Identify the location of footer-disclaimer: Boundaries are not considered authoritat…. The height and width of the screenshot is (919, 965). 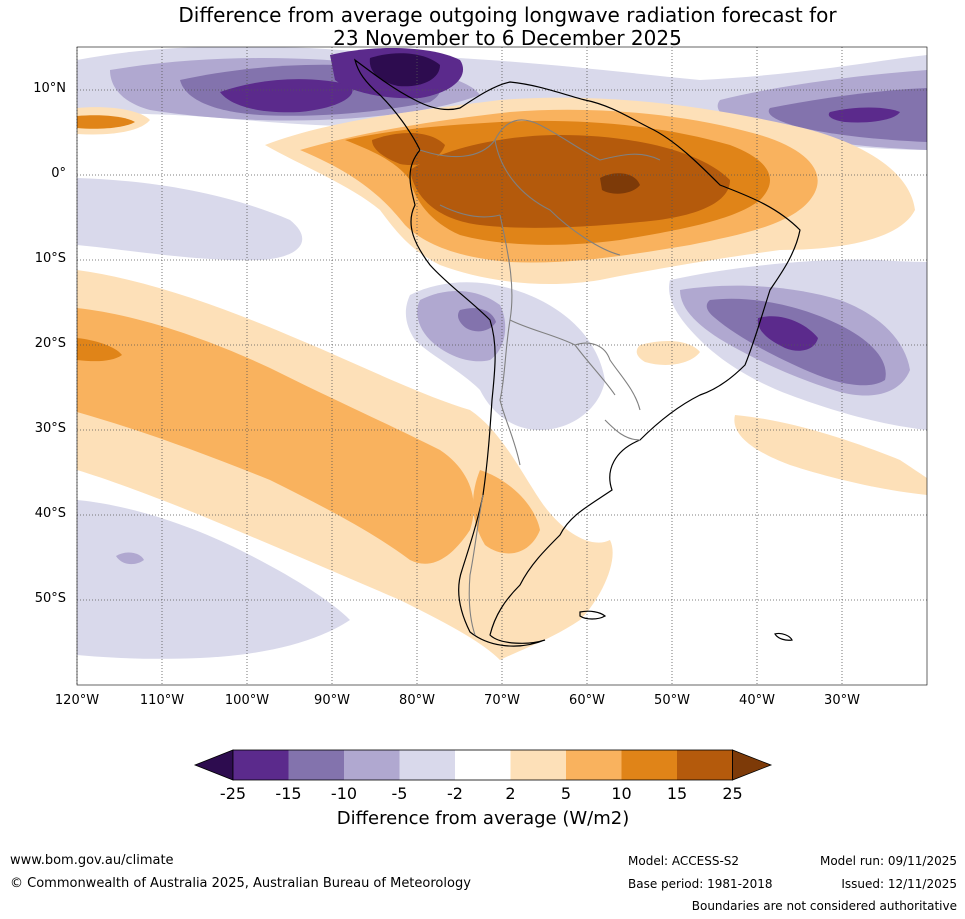
(824, 906).